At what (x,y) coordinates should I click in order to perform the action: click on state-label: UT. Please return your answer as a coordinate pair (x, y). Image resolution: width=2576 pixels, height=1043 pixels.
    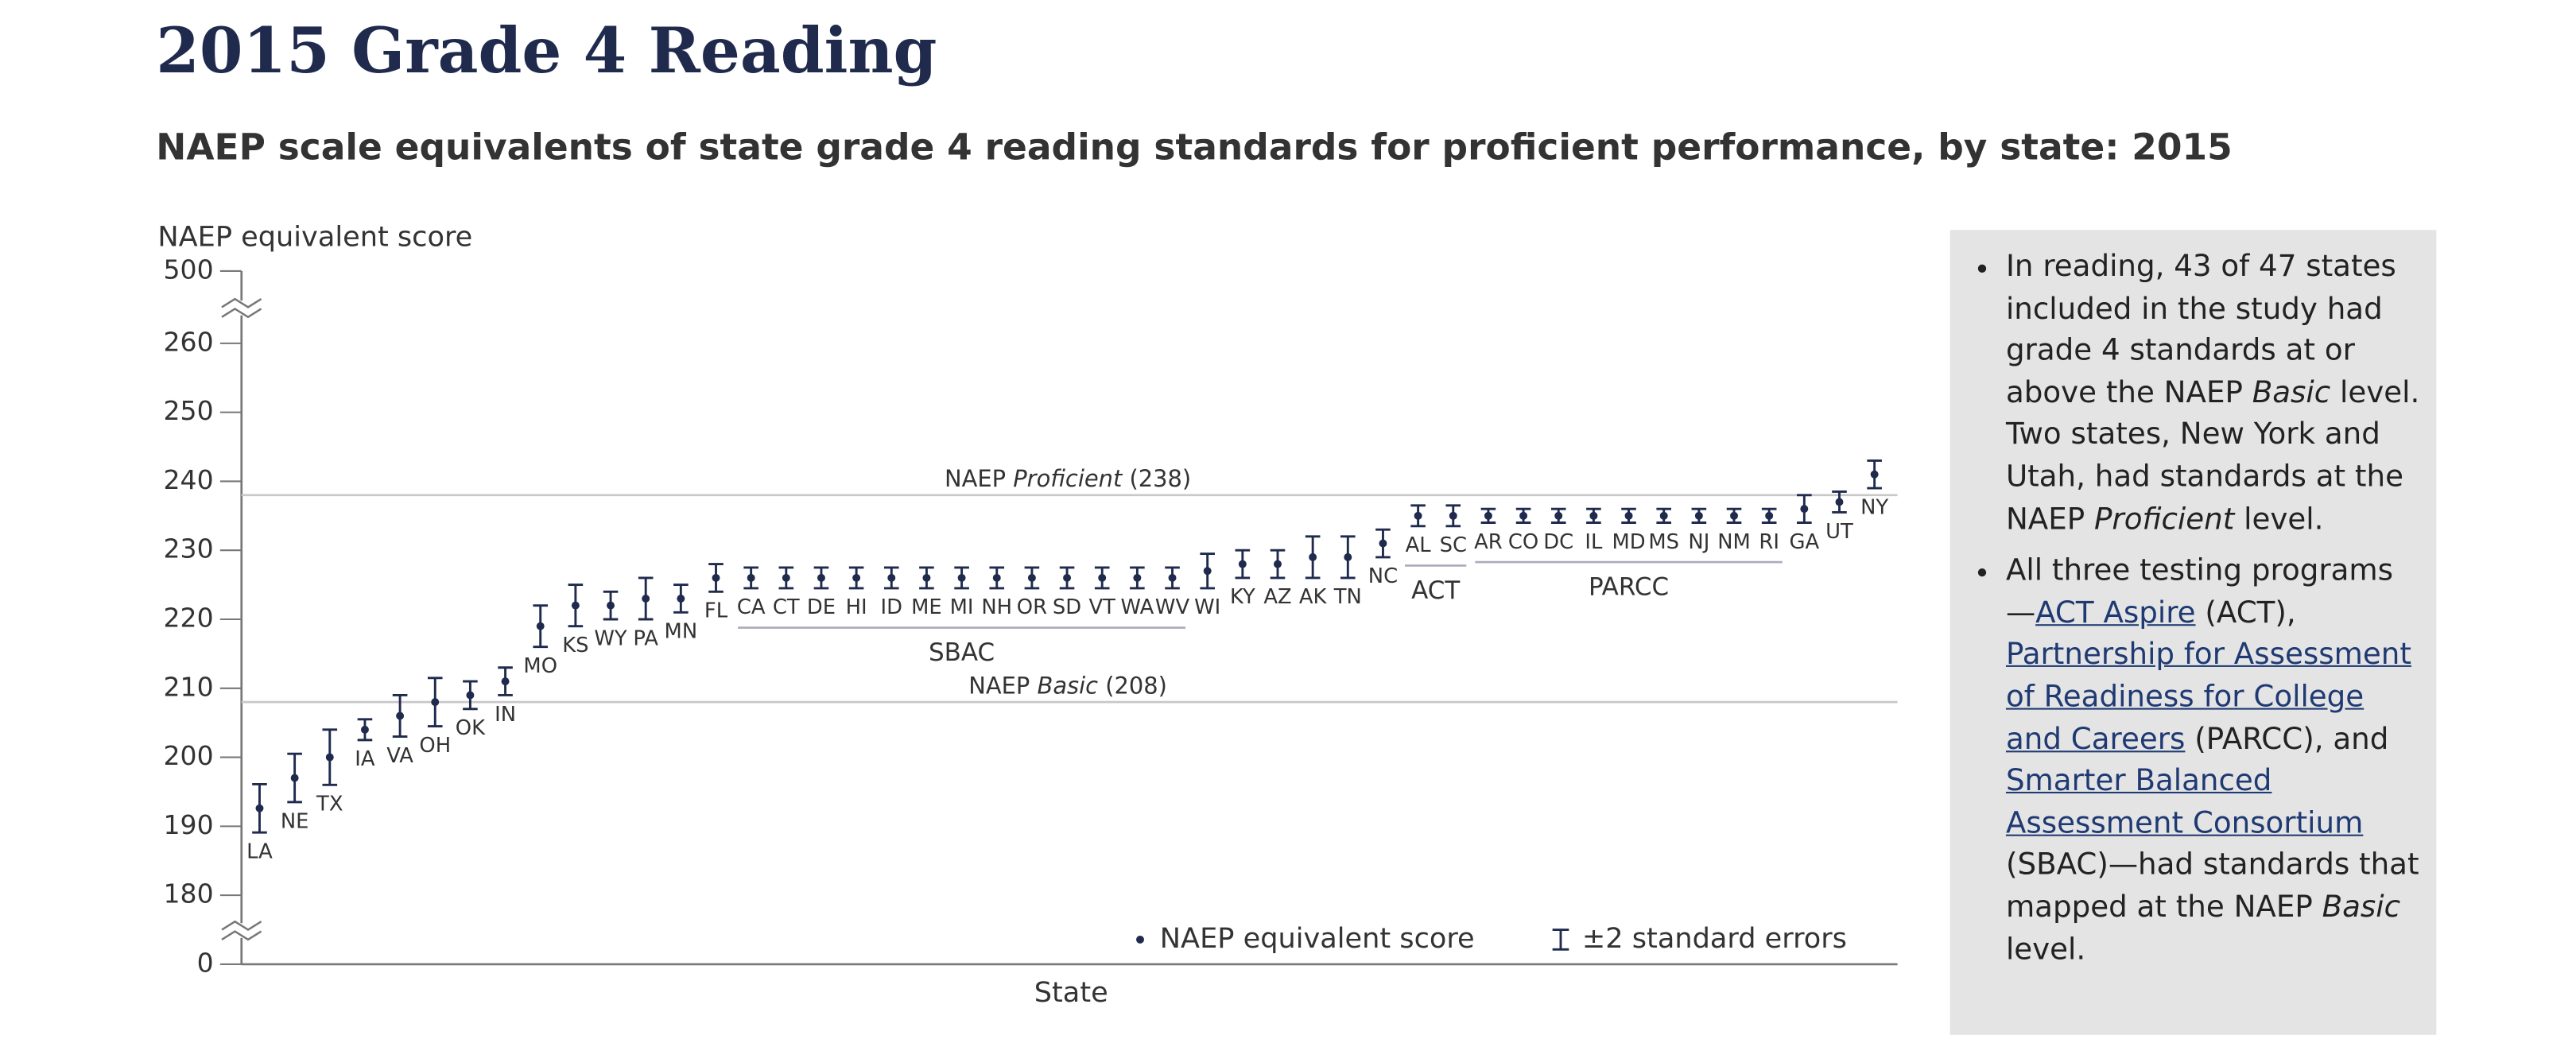
    Looking at the image, I should click on (1839, 532).